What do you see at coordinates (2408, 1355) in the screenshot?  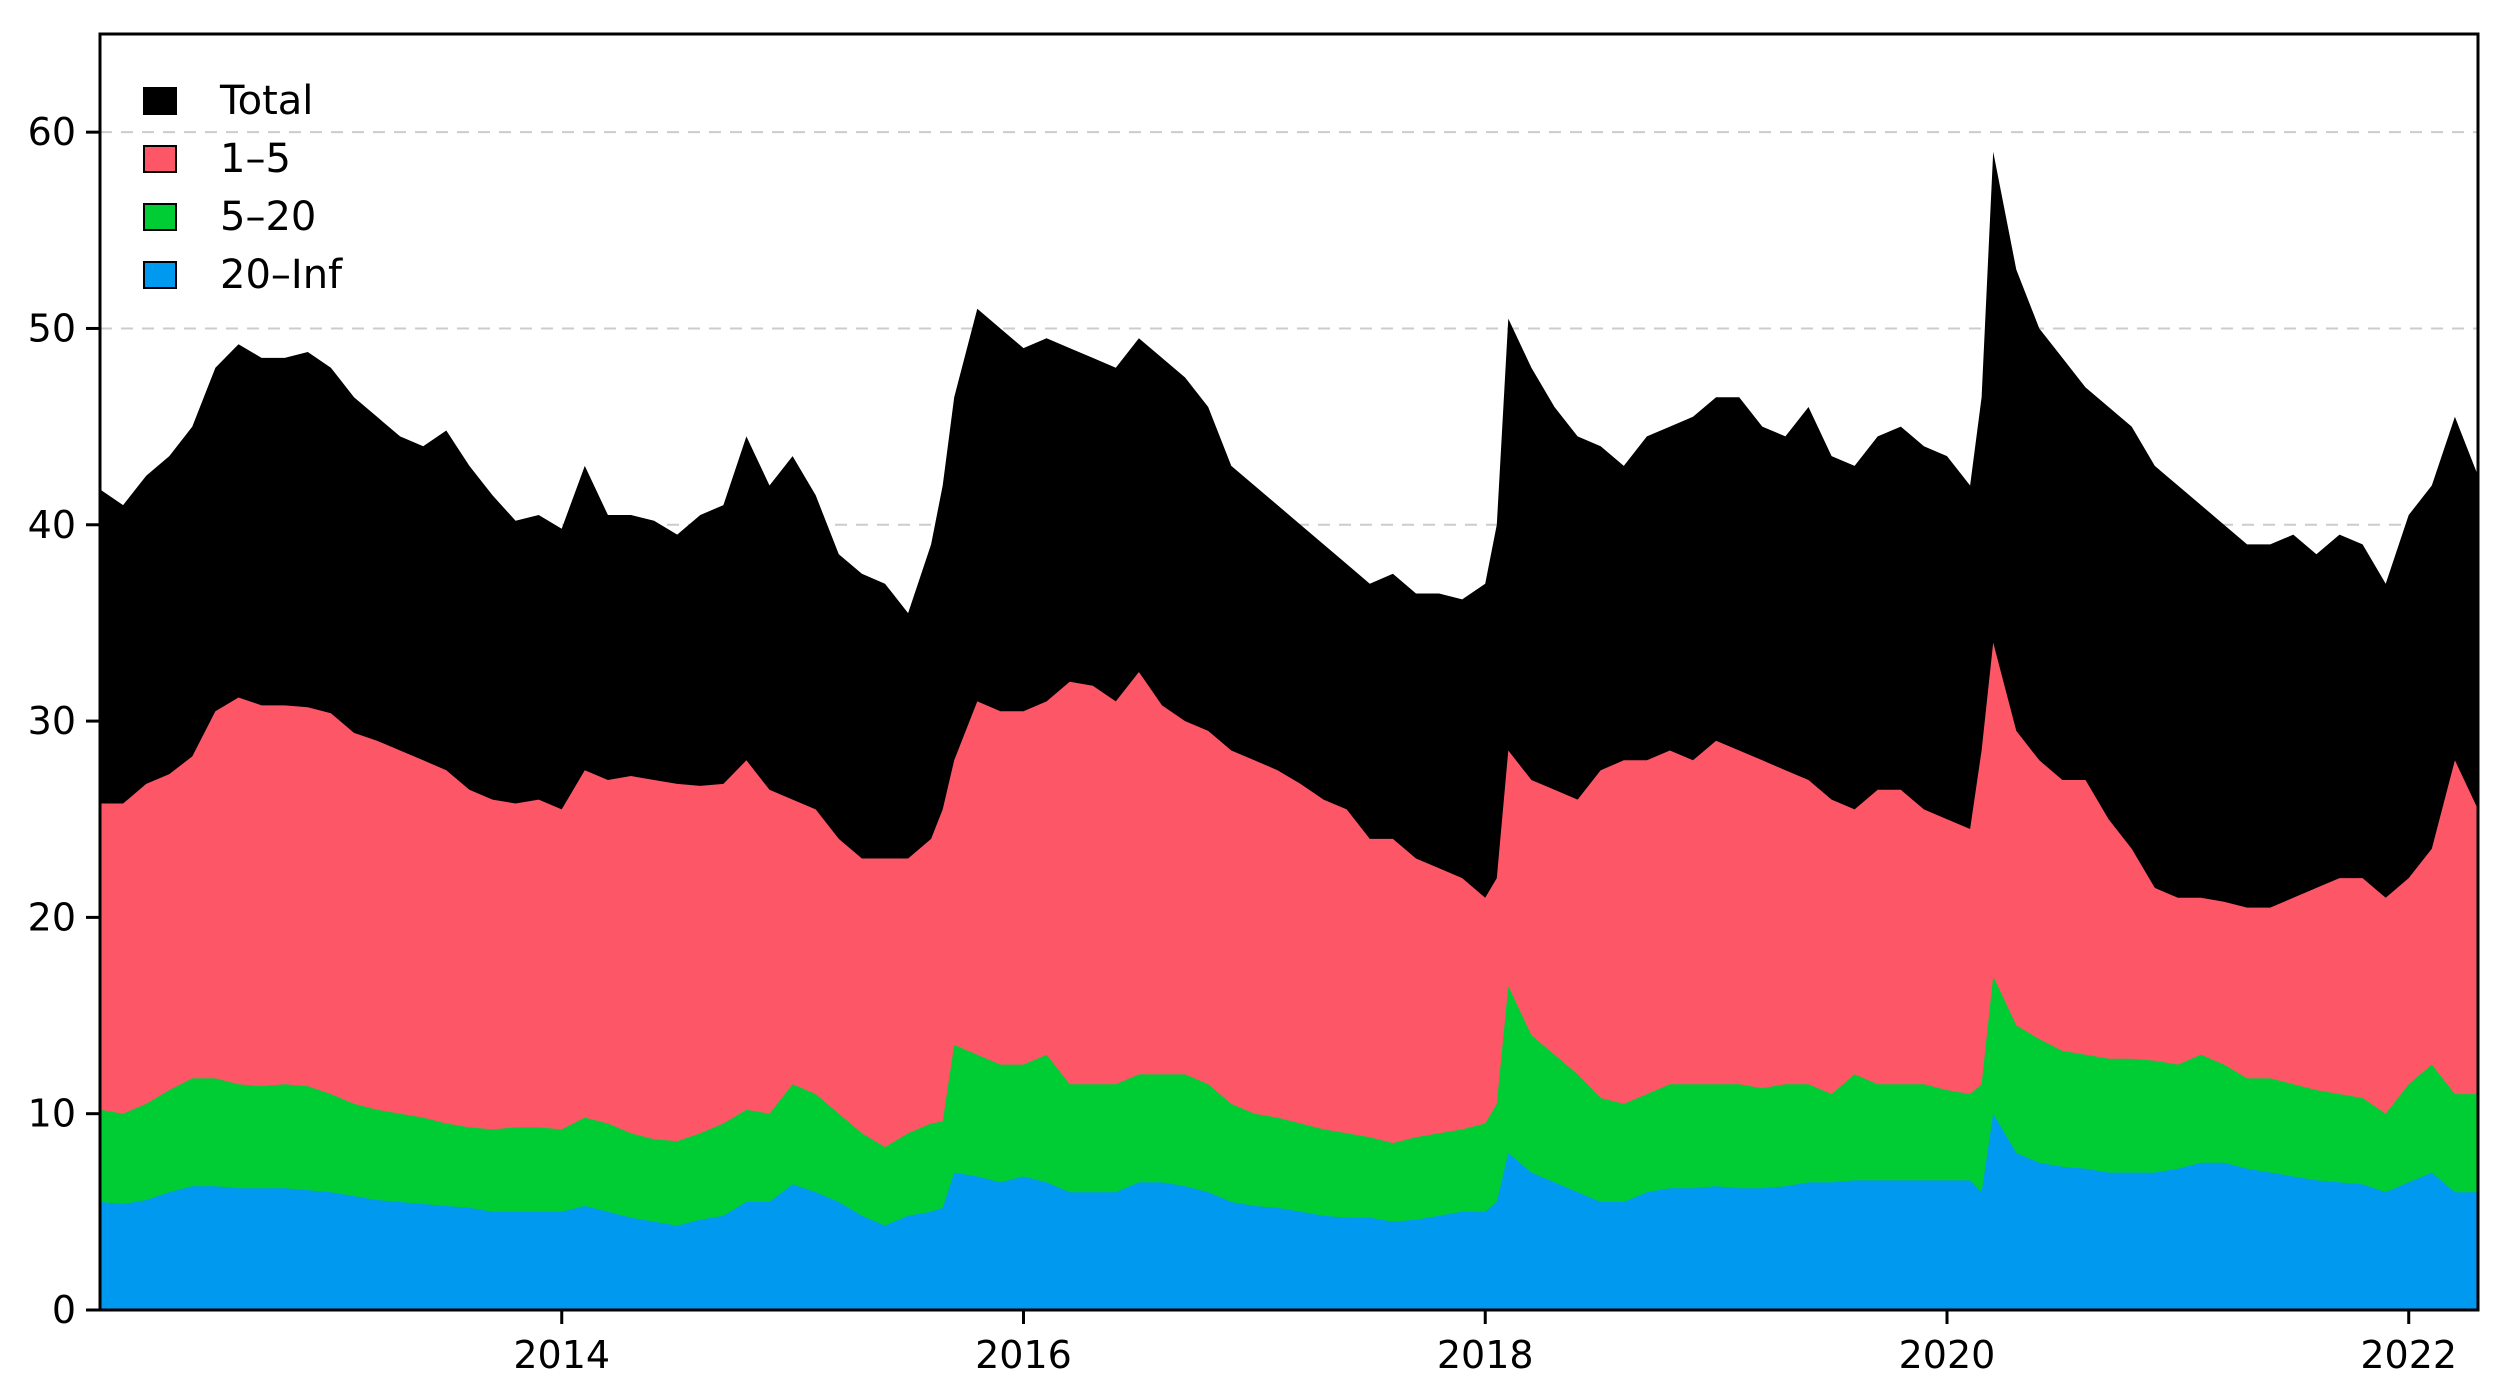 I see `x-tick-label: 2022` at bounding box center [2408, 1355].